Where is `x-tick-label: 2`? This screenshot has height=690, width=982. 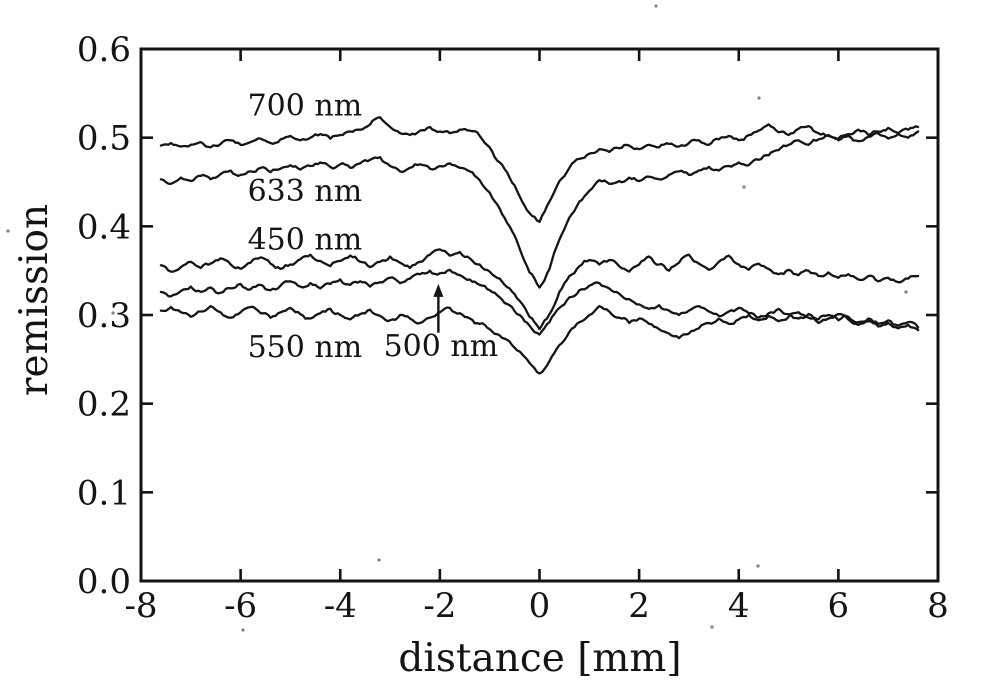
x-tick-label: 2 is located at coordinates (639, 606).